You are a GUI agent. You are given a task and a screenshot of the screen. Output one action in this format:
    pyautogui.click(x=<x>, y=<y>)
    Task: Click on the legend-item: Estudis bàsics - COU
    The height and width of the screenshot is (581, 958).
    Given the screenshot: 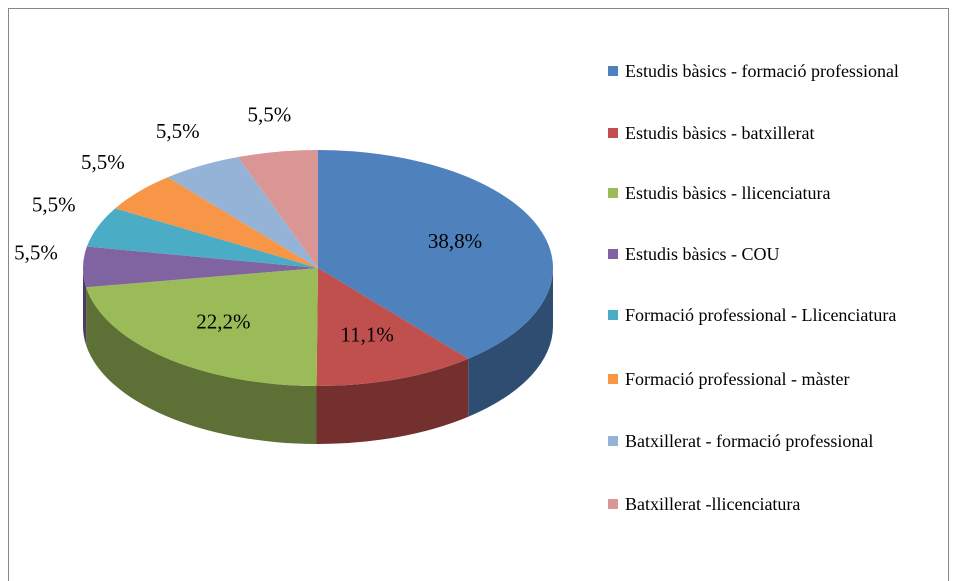 What is the action you would take?
    pyautogui.click(x=783, y=254)
    